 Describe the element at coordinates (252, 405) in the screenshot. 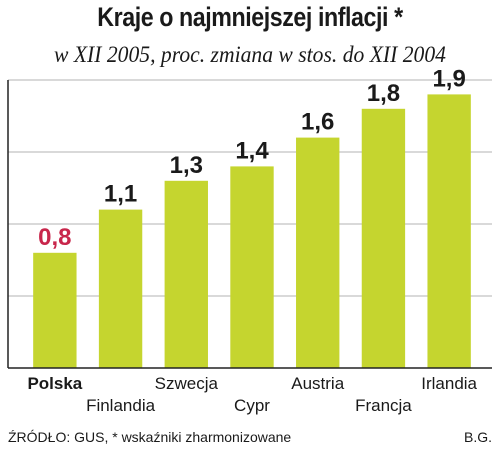

I see `category-label-cypr: Cypr` at that location.